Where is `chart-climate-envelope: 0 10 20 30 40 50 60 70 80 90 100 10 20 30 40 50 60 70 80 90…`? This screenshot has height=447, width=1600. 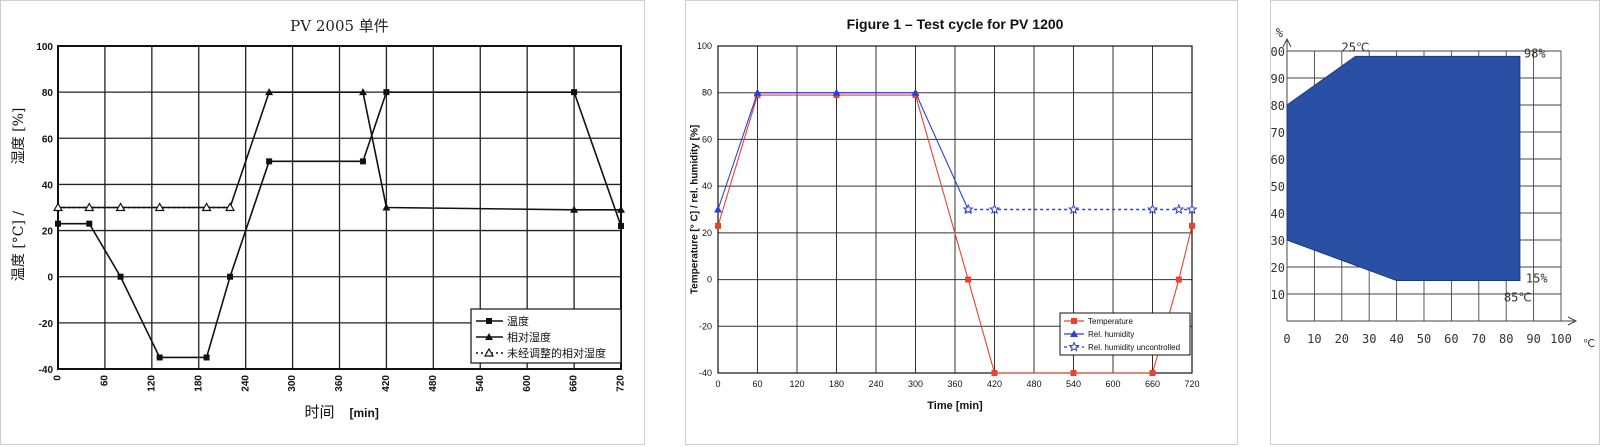 chart-climate-envelope: 0 10 20 30 40 50 60 70 80 90 100 10 20 30 40 50 60 70 80 90… is located at coordinates (1433, 188).